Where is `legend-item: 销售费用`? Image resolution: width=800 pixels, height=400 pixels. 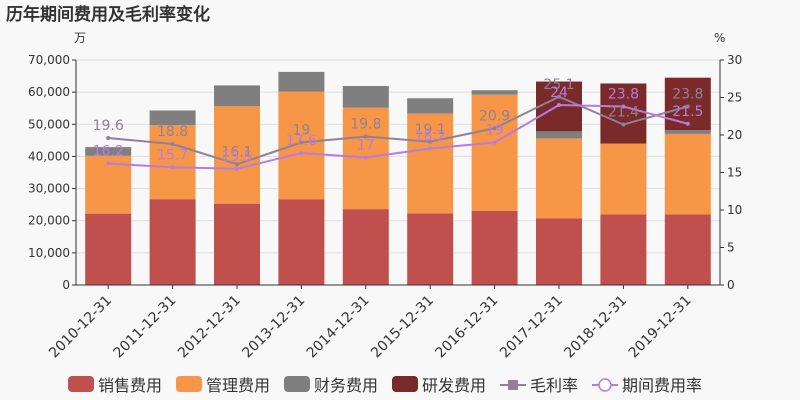
legend-item: 销售费用 is located at coordinates (115, 385).